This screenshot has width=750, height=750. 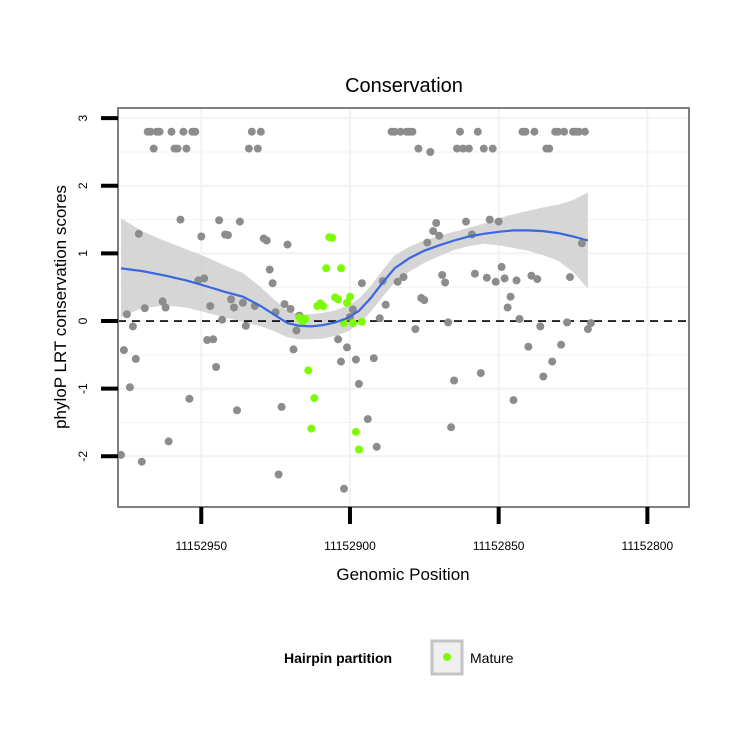 What do you see at coordinates (402, 574) in the screenshot?
I see `x-axis-title: Genomic Position` at bounding box center [402, 574].